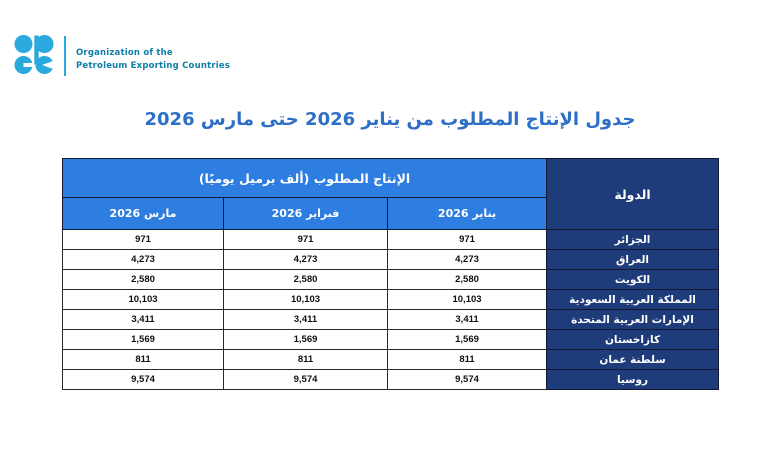 Image resolution: width=780 pixels, height=470 pixels. I want to click on table-row: كازاخستان 1,569 1,569 1,569, so click(390, 339).